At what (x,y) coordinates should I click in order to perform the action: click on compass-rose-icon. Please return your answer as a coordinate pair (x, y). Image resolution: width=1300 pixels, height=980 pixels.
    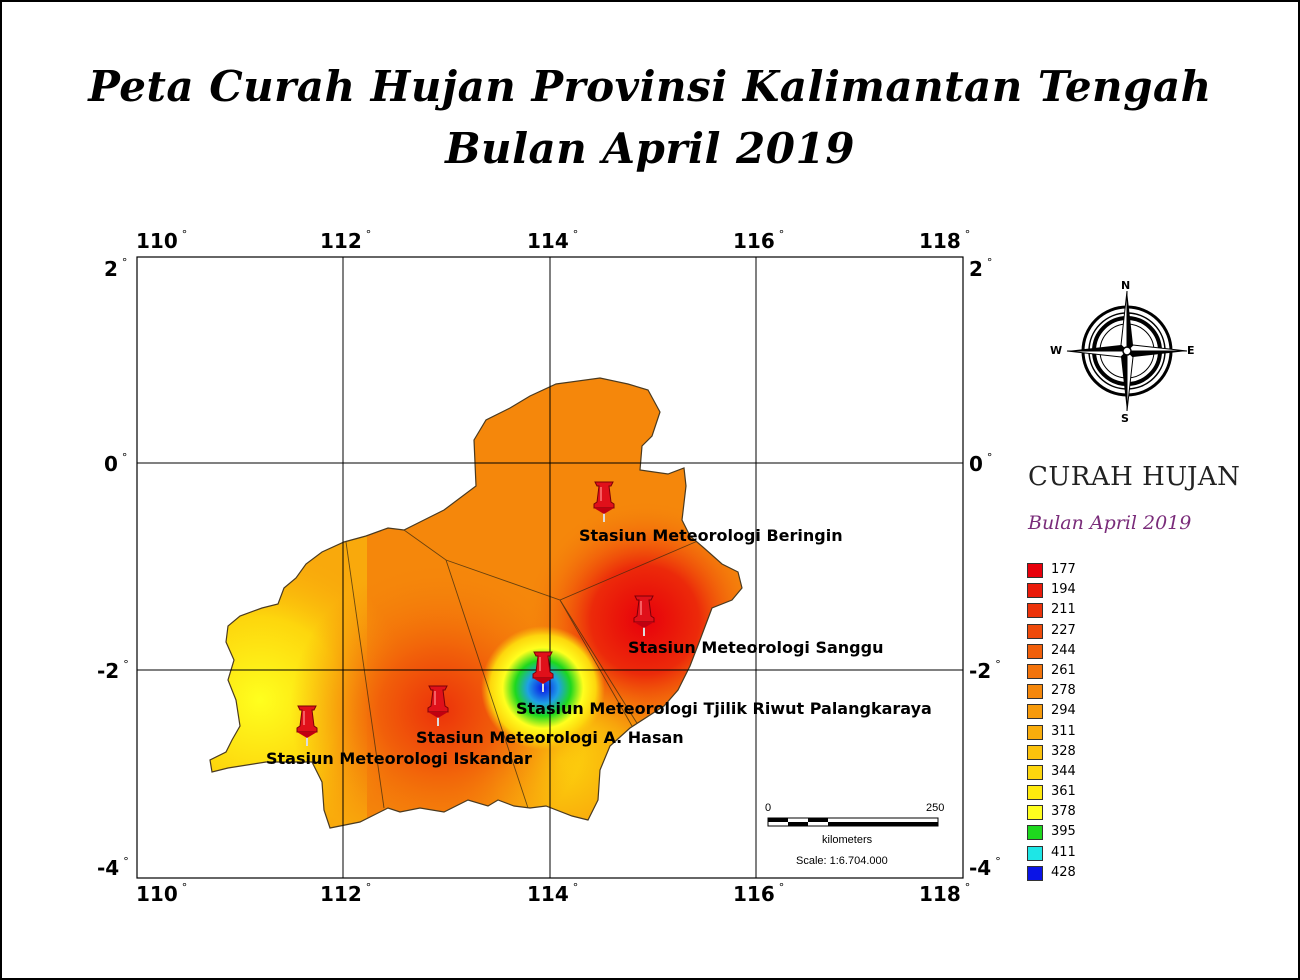
    Looking at the image, I should click on (1127, 351).